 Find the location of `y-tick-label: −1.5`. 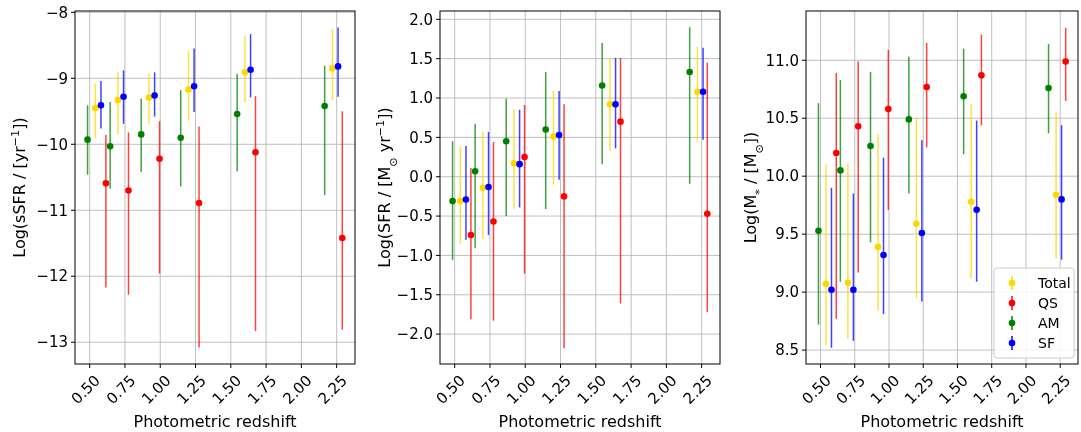

y-tick-label: −1.5 is located at coordinates (414, 295).